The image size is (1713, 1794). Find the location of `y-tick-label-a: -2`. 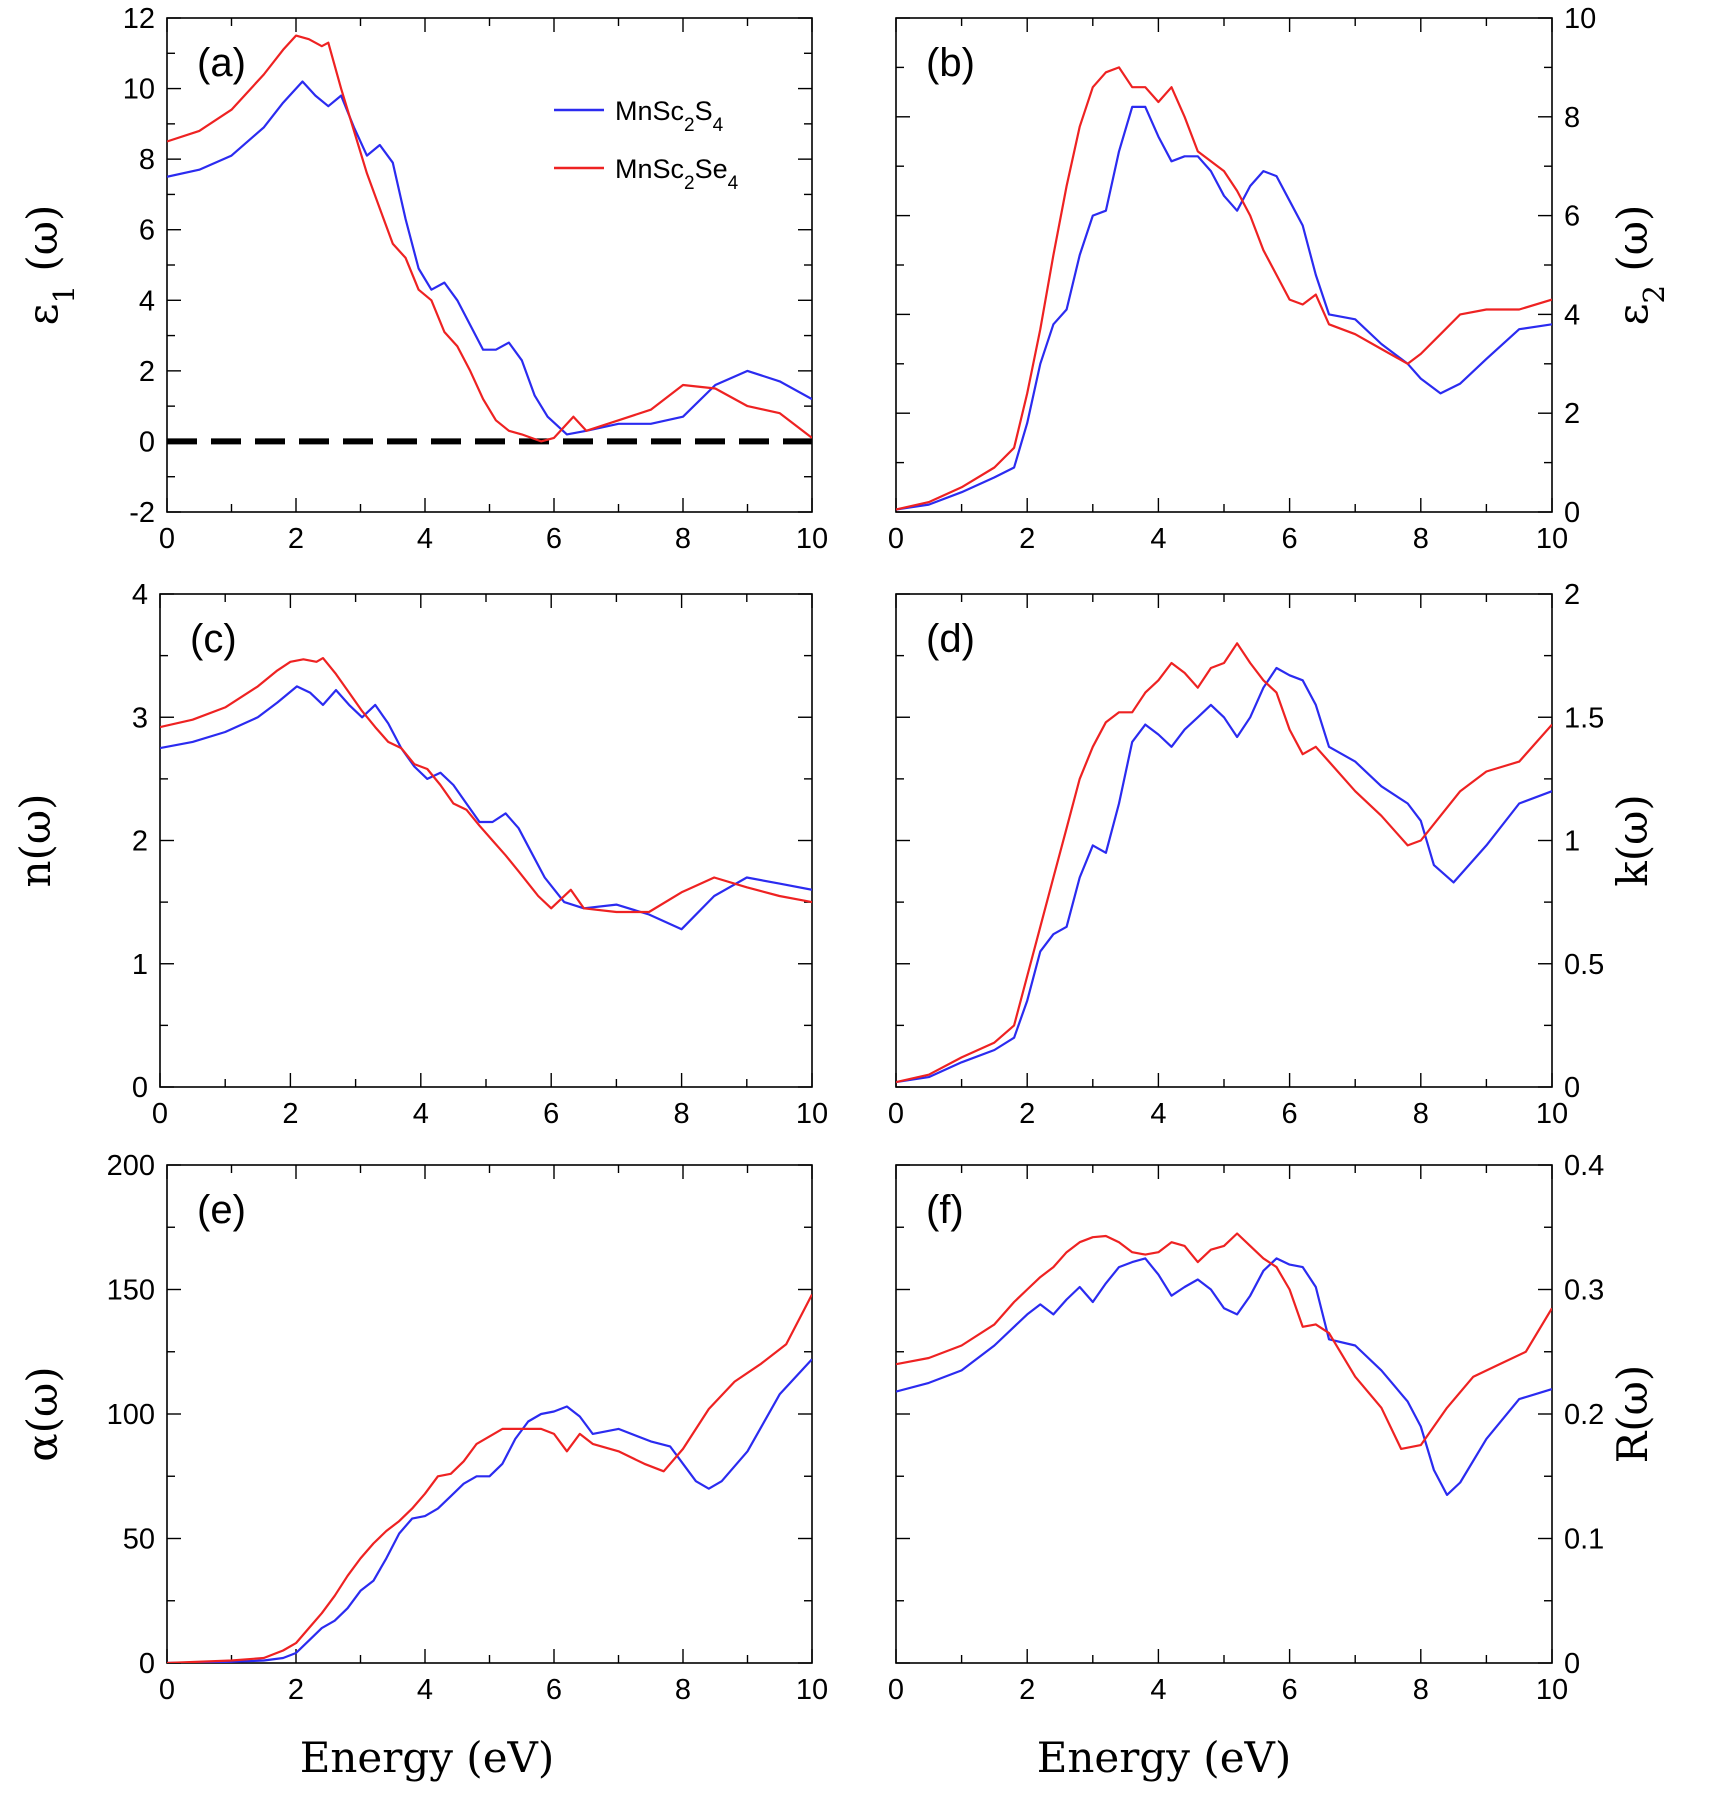

y-tick-label-a: -2 is located at coordinates (142, 513).